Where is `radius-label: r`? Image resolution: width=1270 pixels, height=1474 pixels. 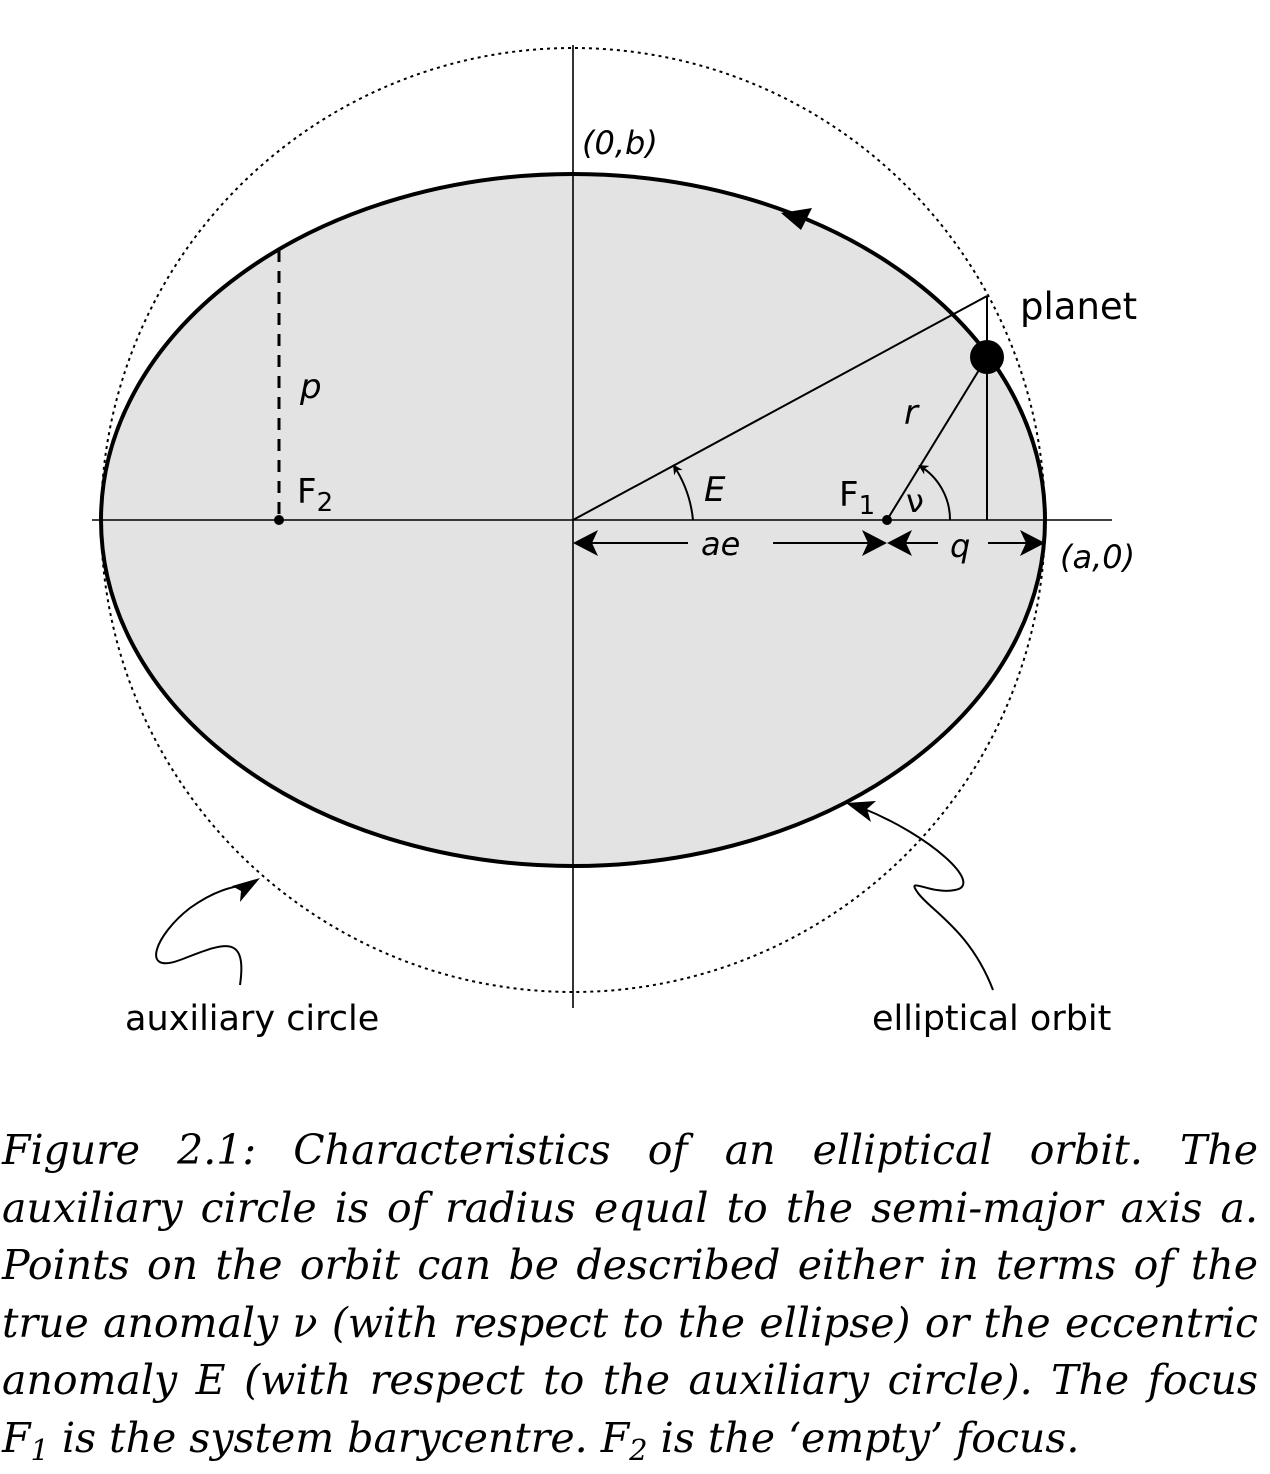 radius-label: r is located at coordinates (912, 413).